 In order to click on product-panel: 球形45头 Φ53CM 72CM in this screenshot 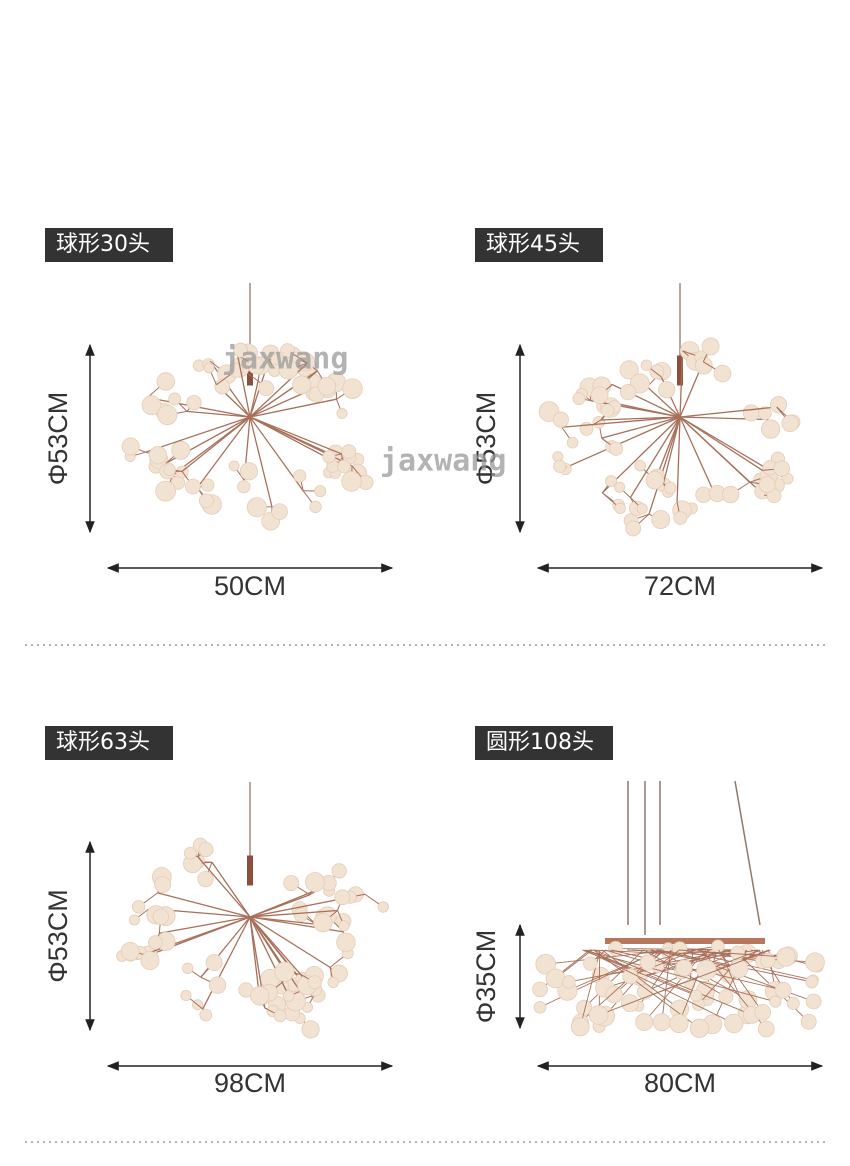, I will do `click(647, 414)`.